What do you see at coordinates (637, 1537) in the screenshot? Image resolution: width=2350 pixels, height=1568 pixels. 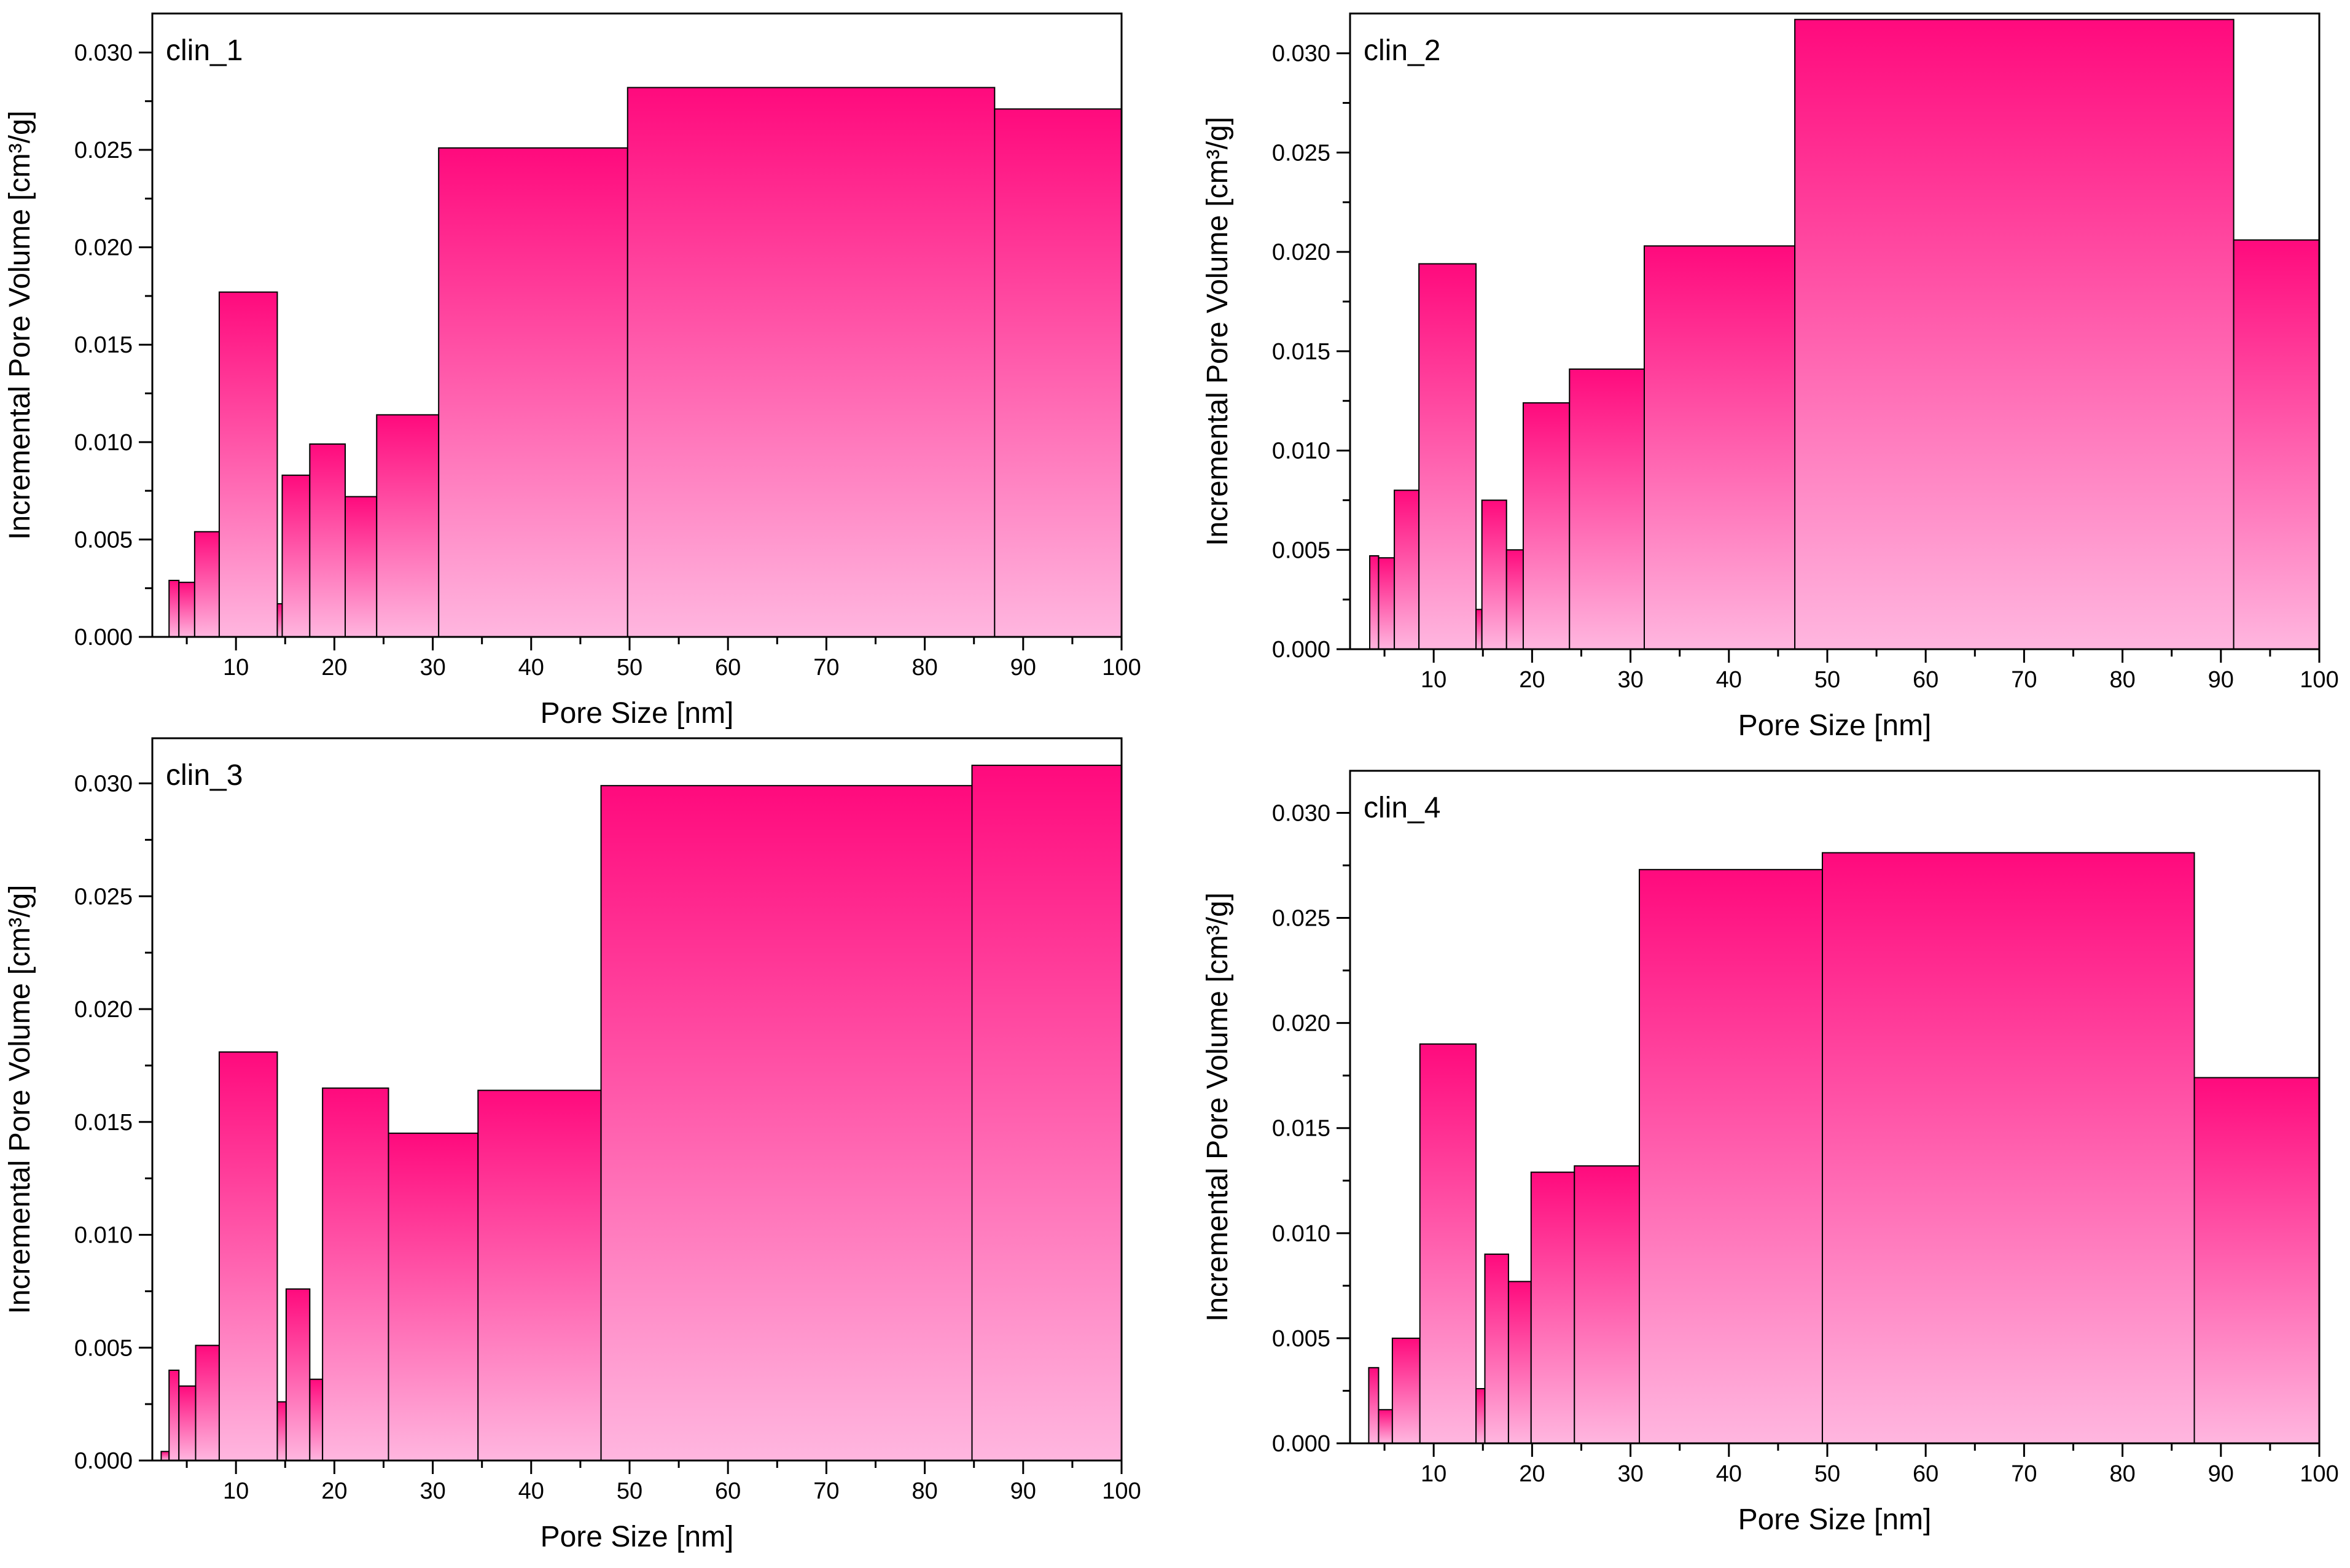 I see `x-axis-title: Pore Size [nm]` at bounding box center [637, 1537].